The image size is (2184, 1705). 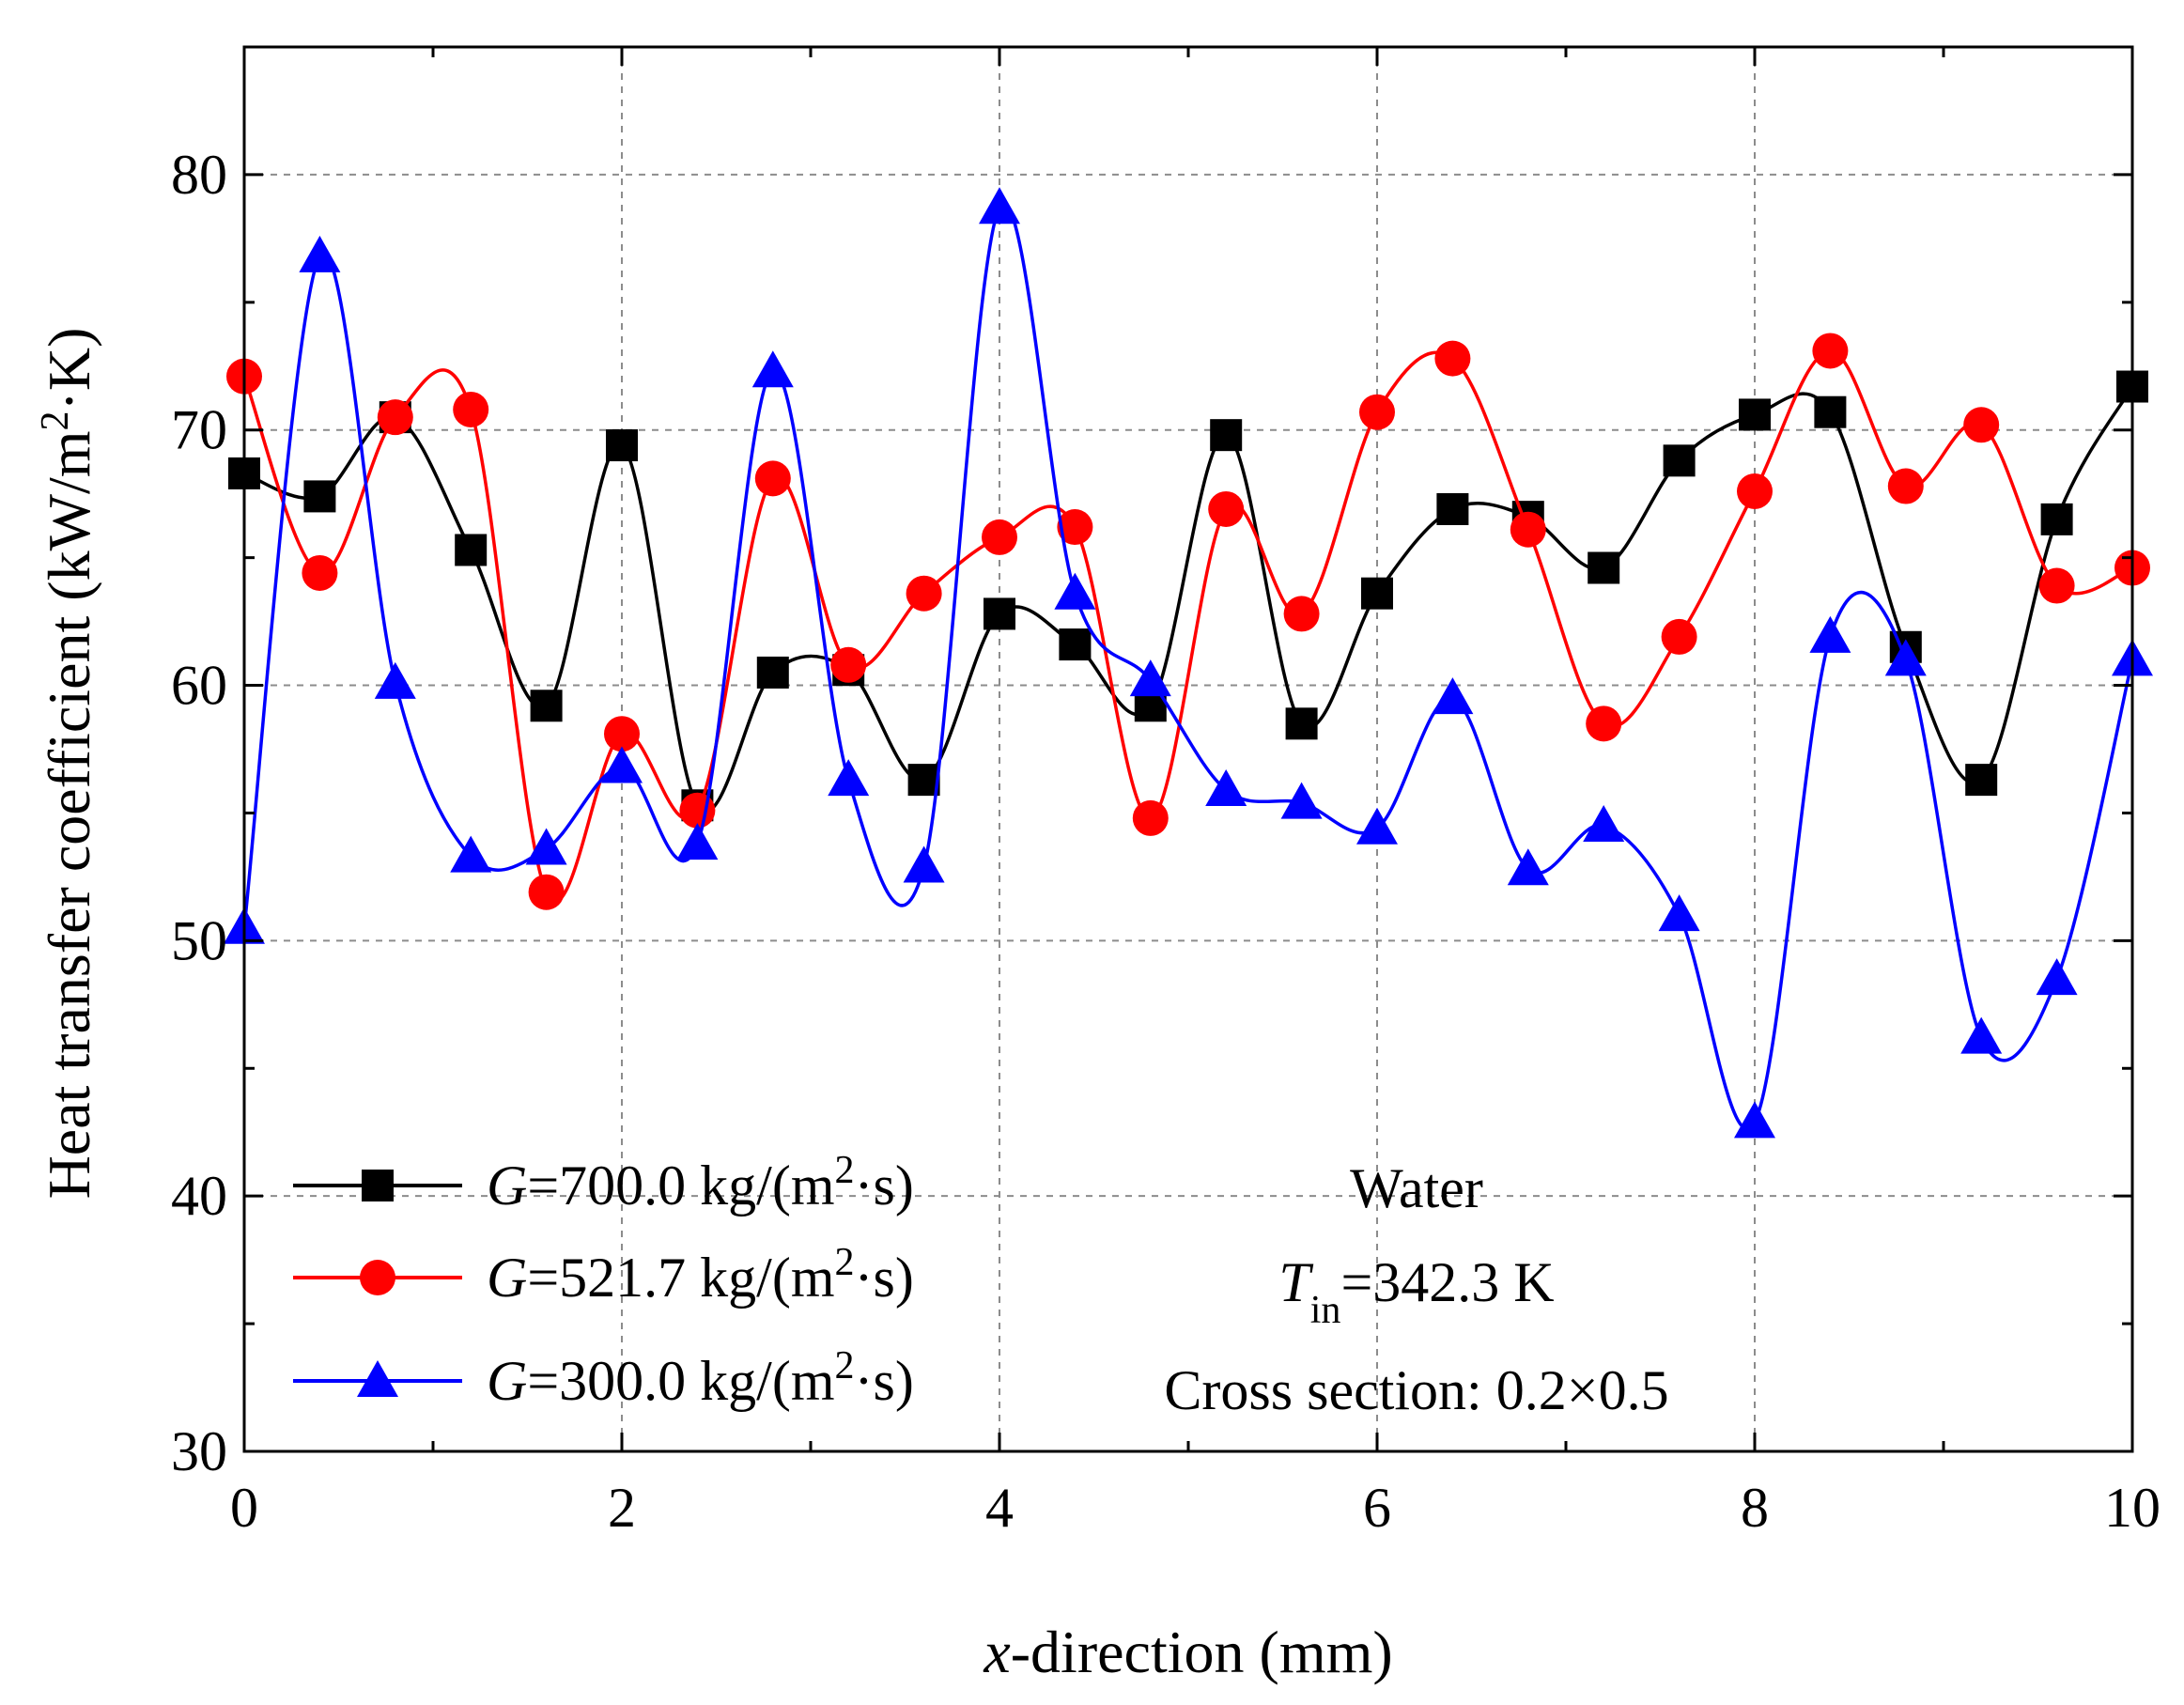 What do you see at coordinates (1416, 1390) in the screenshot?
I see `annotation-cross-section: Cross section: 0.2×0.5` at bounding box center [1416, 1390].